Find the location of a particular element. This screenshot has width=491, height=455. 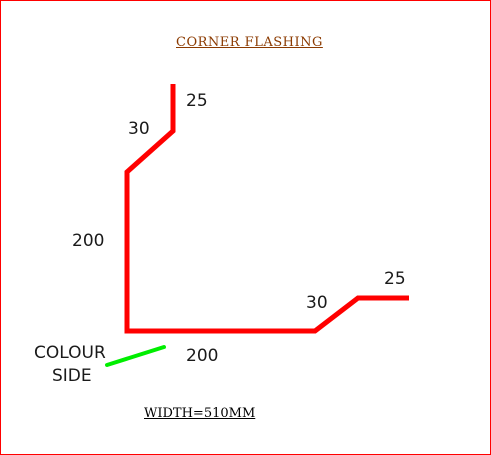

top-lip-dimension: 25 is located at coordinates (197, 101).